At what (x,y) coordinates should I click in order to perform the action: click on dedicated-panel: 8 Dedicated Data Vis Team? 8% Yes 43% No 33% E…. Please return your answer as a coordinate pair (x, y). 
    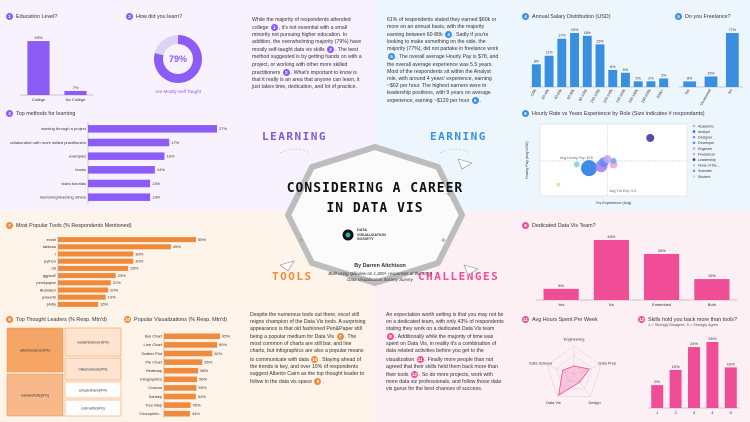
    Looking at the image, I should click on (634, 266).